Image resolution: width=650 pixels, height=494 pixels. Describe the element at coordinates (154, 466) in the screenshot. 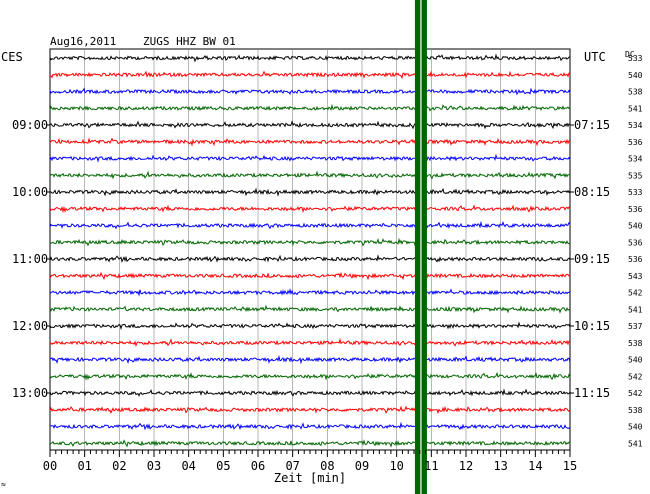

I see `x-tick-label: 03` at that location.